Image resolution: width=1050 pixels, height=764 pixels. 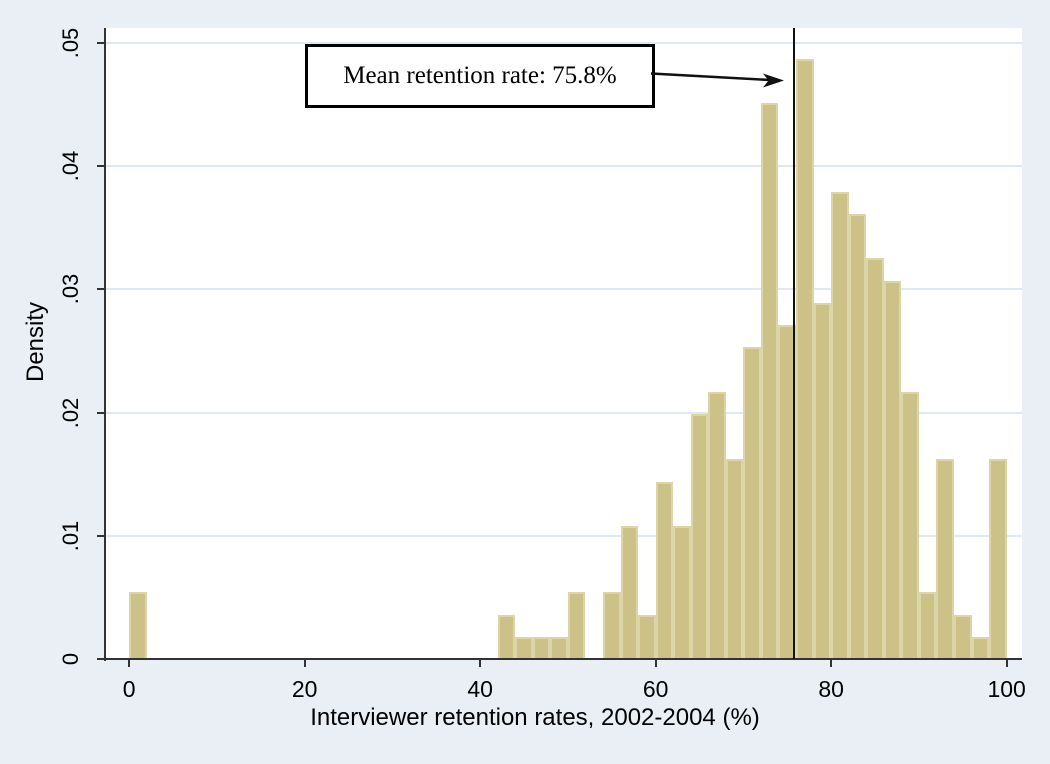 I want to click on x-tick-label: 80, so click(x=831, y=689).